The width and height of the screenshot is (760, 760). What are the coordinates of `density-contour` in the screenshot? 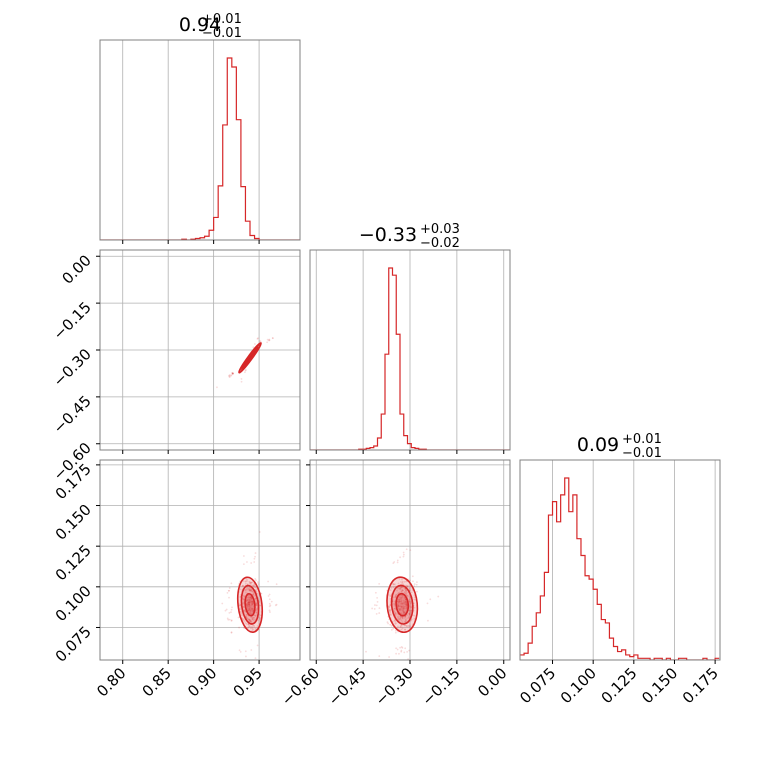 It's located at (402, 604).